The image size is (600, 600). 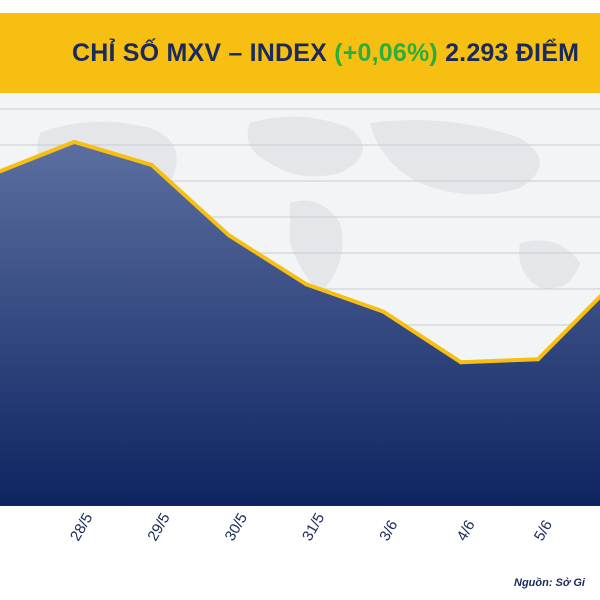 I want to click on title-banner: CHỈ SỐ MXV – INDEX (+0,06%) 2.293 ĐIỂM, so click(x=300, y=53).